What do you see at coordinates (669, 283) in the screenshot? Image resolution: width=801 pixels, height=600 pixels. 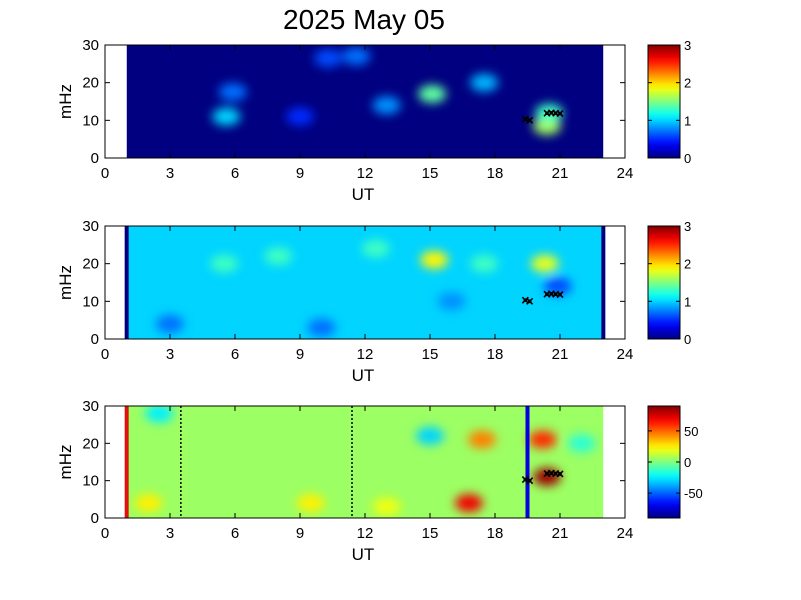 I see `colorbar-2: 0 1 2 3` at bounding box center [669, 283].